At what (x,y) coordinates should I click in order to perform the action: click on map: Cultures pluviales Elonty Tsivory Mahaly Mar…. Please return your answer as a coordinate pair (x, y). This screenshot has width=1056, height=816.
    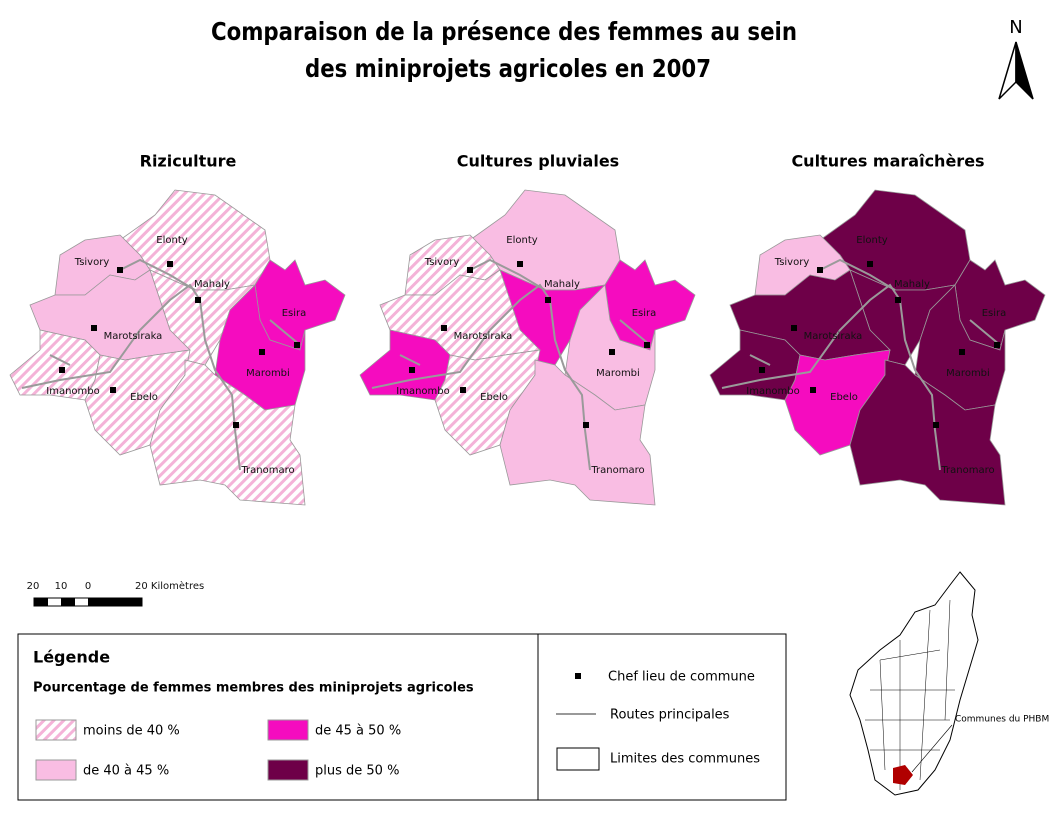
    Looking at the image, I should click on (527, 329).